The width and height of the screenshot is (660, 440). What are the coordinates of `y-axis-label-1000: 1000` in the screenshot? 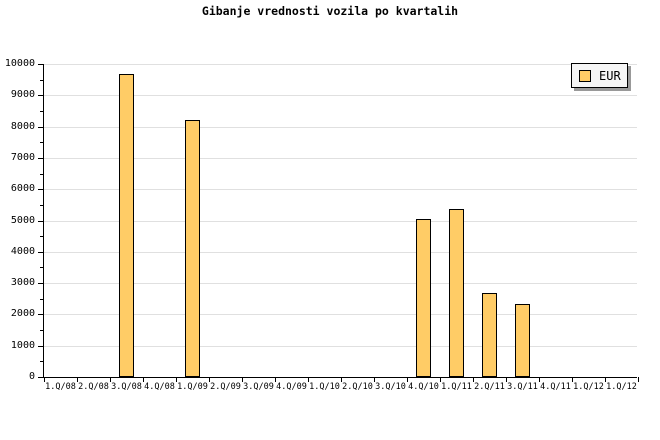 It's located at (22, 345).